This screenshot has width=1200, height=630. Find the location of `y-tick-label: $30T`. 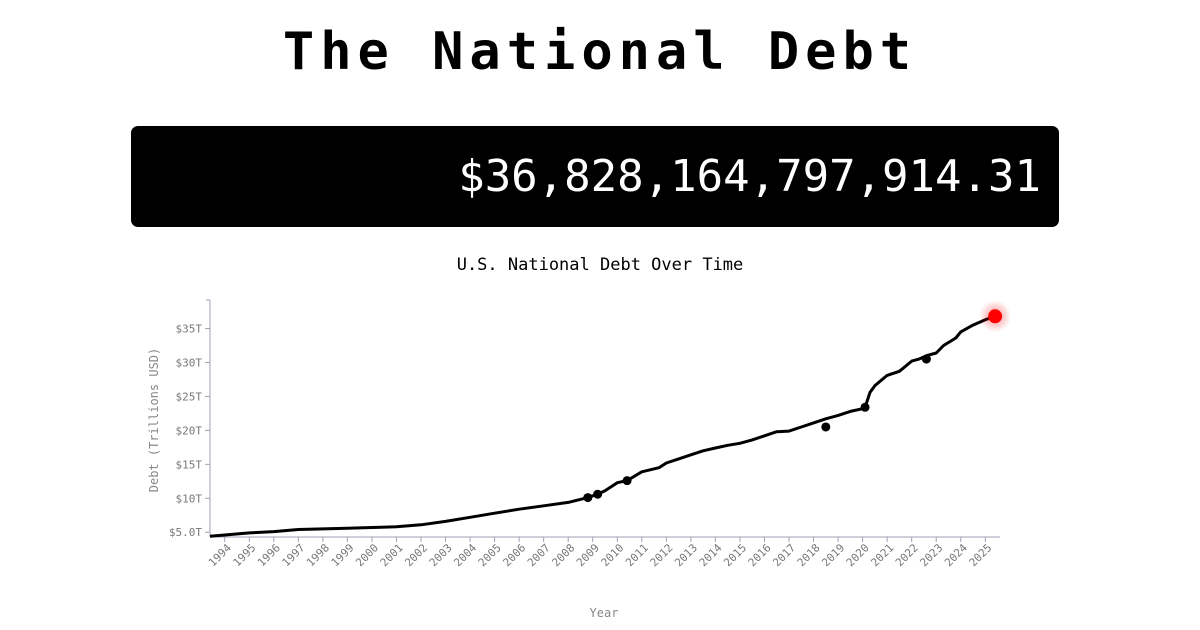

y-tick-label: $30T is located at coordinates (189, 362).